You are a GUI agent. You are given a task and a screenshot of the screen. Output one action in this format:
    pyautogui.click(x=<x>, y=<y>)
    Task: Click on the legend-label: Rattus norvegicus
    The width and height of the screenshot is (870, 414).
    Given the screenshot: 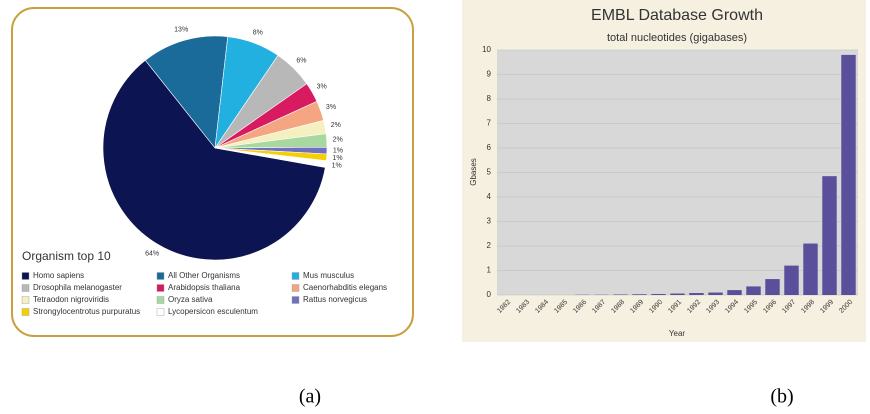 What is the action you would take?
    pyautogui.click(x=335, y=299)
    